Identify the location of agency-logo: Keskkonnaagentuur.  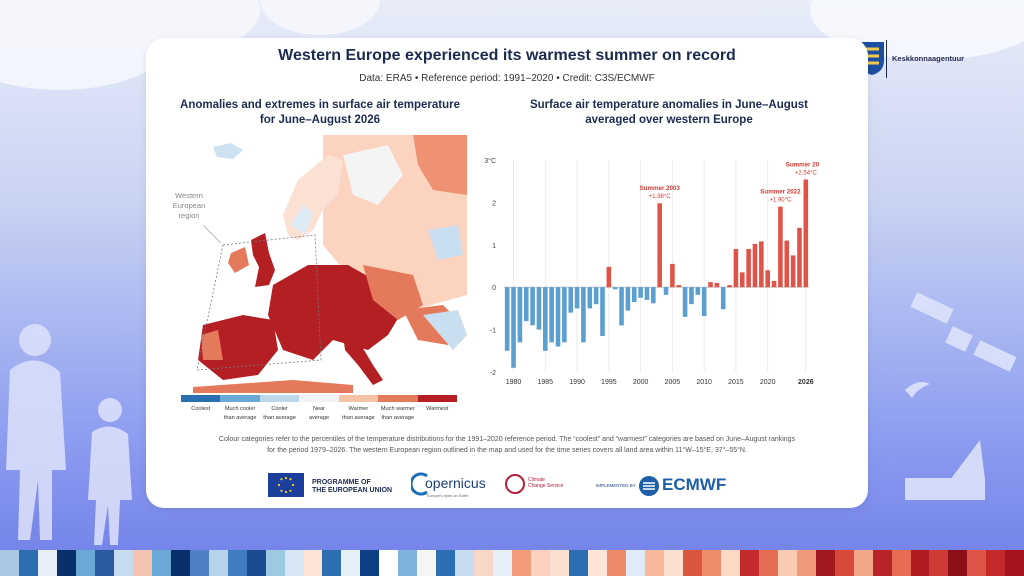
(928, 60).